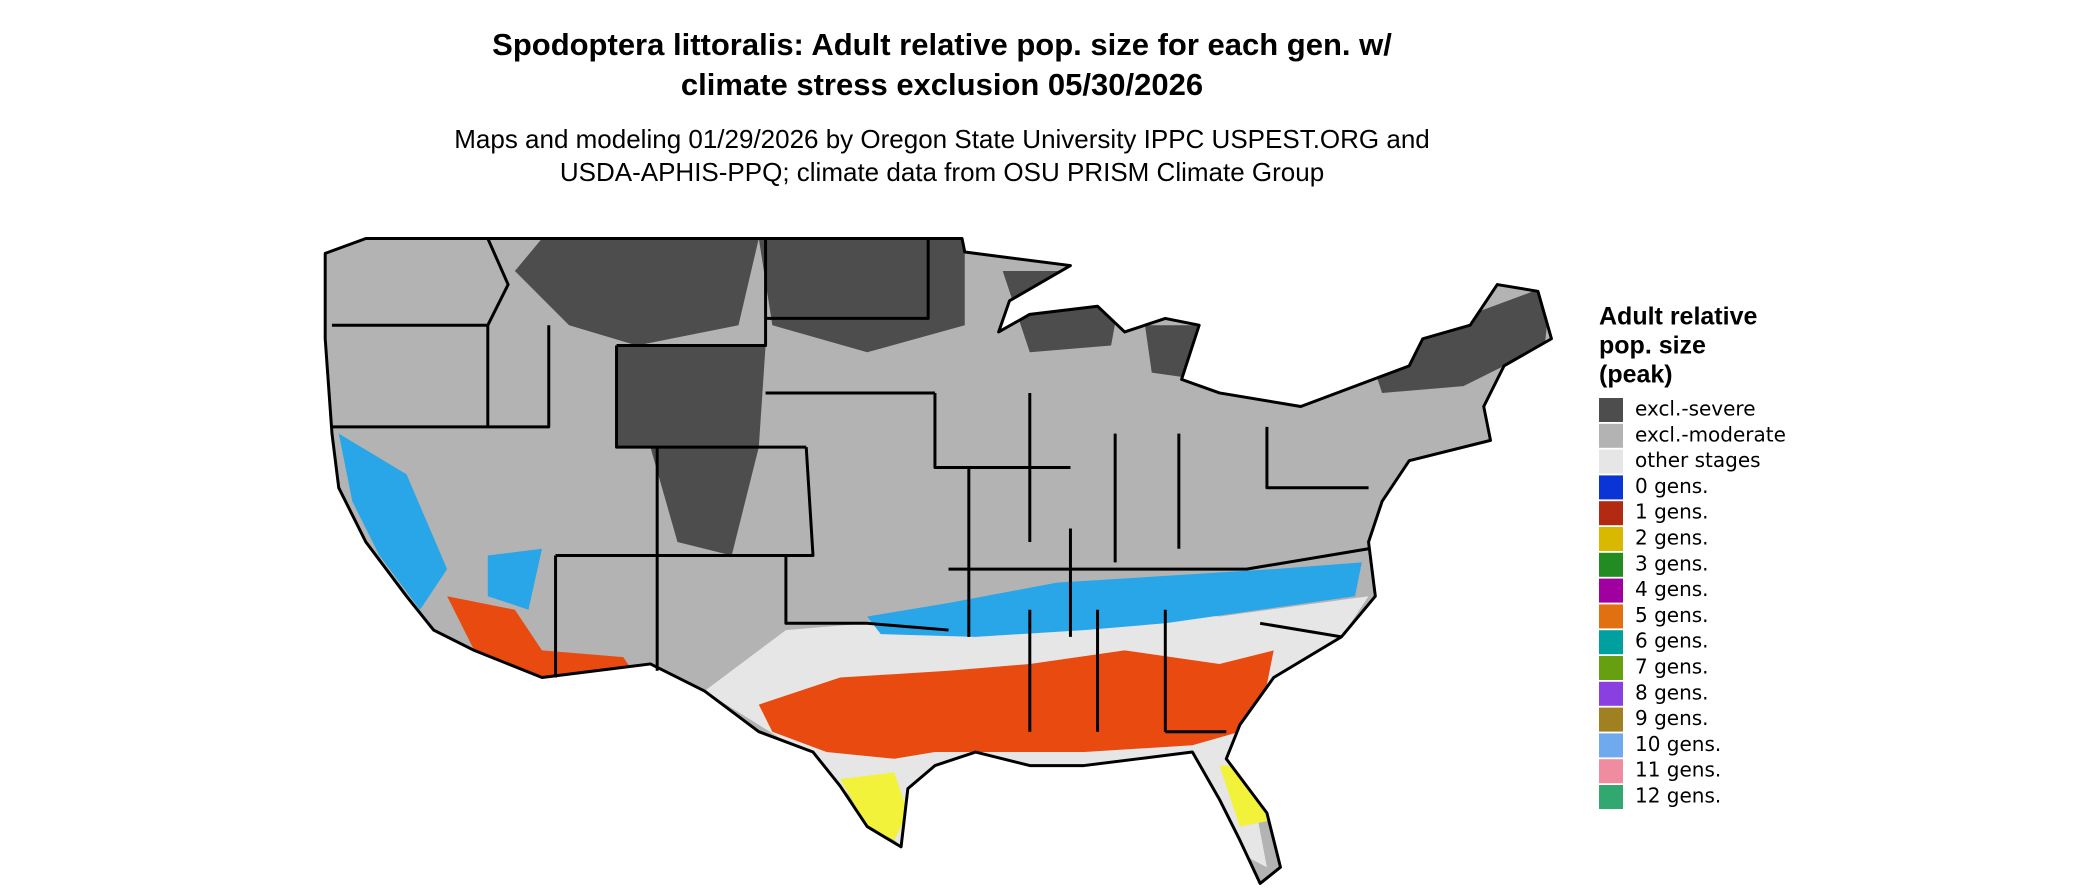  Describe the element at coordinates (1672, 563) in the screenshot. I see `legend-label: 3 gens.` at that location.